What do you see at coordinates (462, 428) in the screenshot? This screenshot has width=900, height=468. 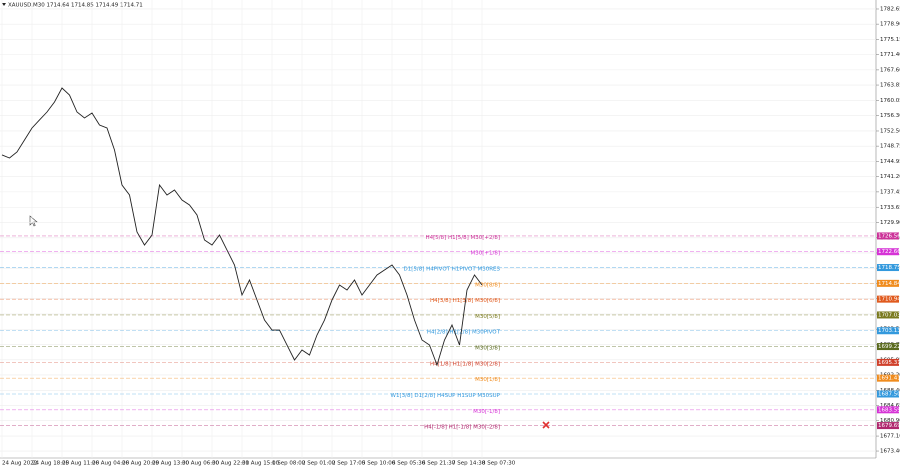 I see `level-label: H4[-1/8] H1[-1/8] M30[-2/8]` at bounding box center [462, 428].